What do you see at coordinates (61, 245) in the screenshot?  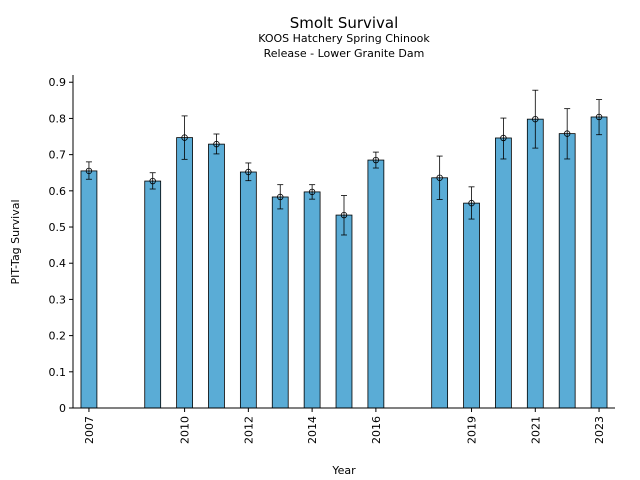 I see `y-axis-ticks: 0 0.1 0.2 0.3 0.4 0.5 0.6 0.7 0.8 0.9` at bounding box center [61, 245].